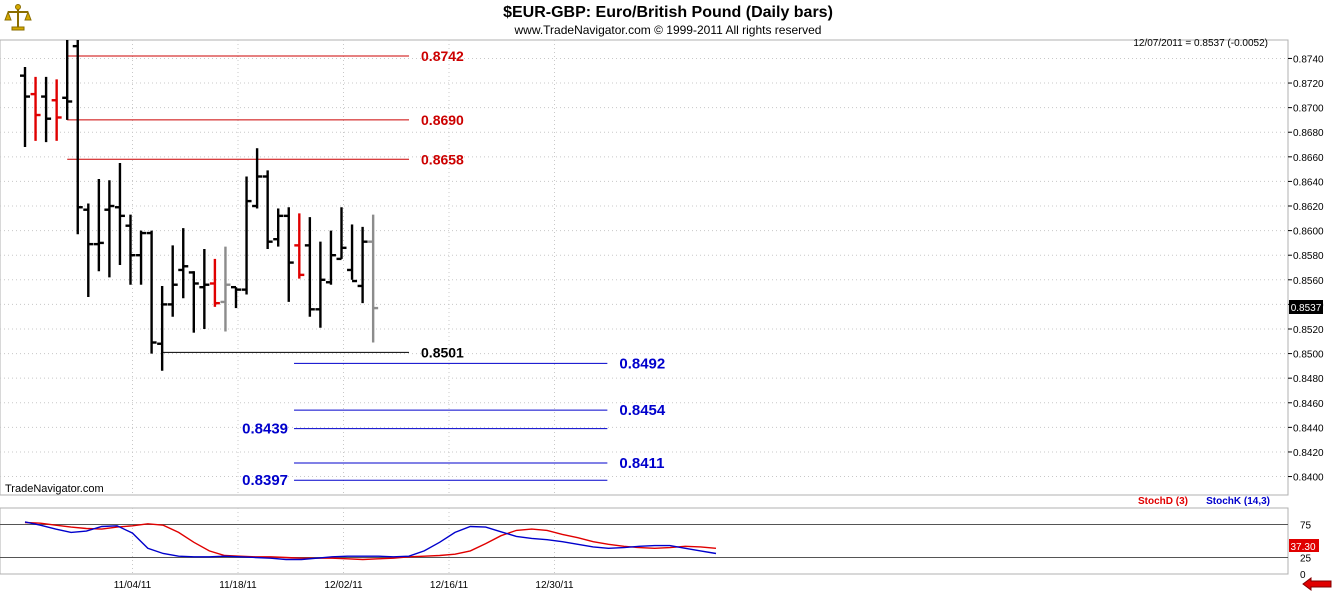  I want to click on last-quote: 12/07/2011 = 0.8537 (-0.0052), so click(1200, 43).